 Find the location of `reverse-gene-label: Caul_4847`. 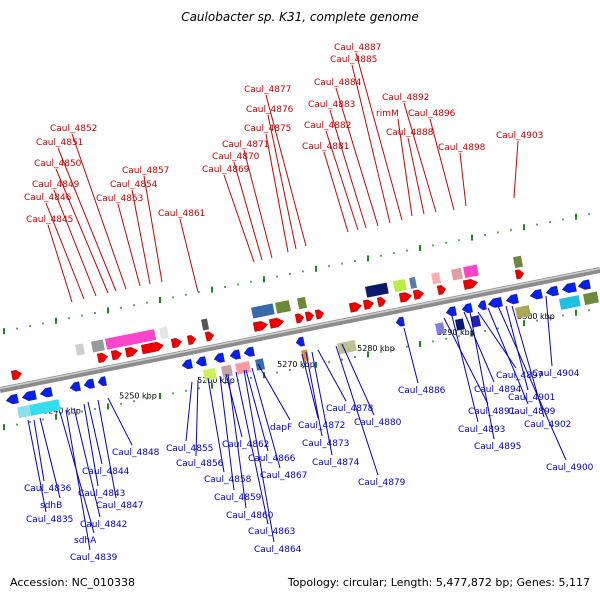

reverse-gene-label: Caul_4847 is located at coordinates (119, 506).